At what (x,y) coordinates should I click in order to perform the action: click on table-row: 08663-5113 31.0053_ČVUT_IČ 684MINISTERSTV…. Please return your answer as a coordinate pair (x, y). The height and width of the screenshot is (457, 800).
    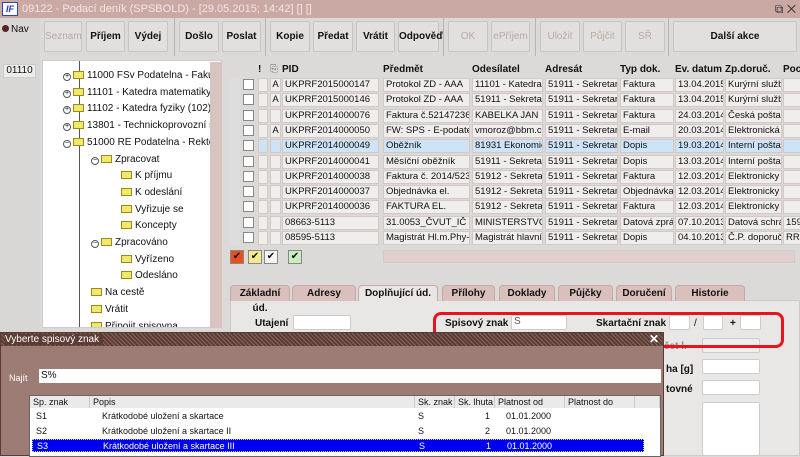
    Looking at the image, I should click on (514, 223).